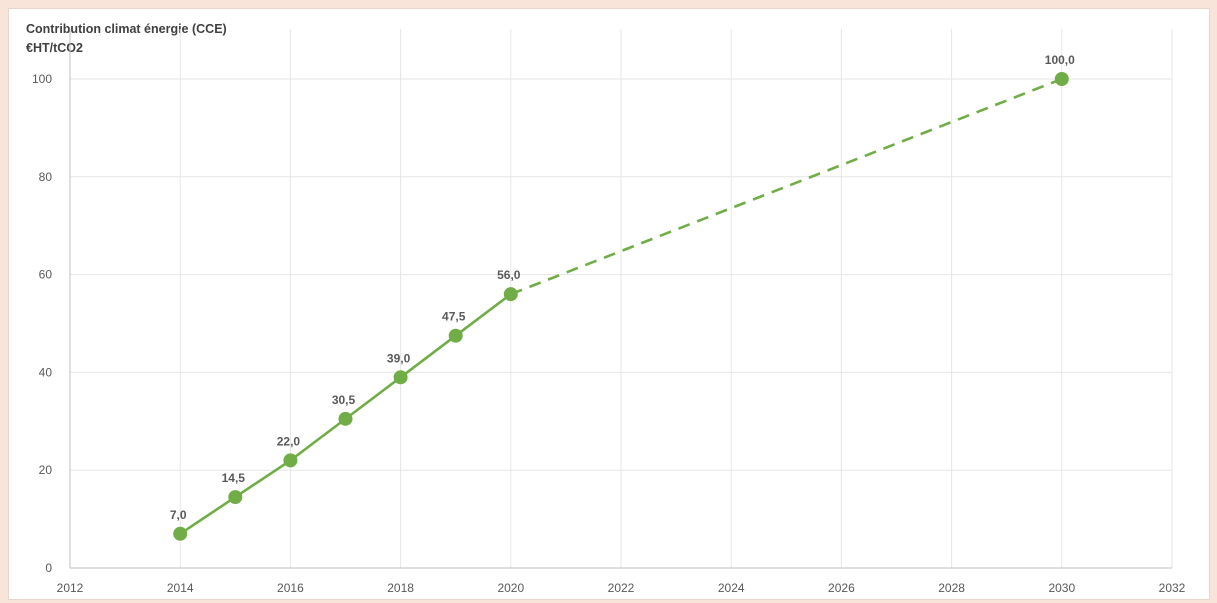 Image resolution: width=1217 pixels, height=603 pixels. Describe the element at coordinates (290, 588) in the screenshot. I see `x-tick-label: 2016` at that location.